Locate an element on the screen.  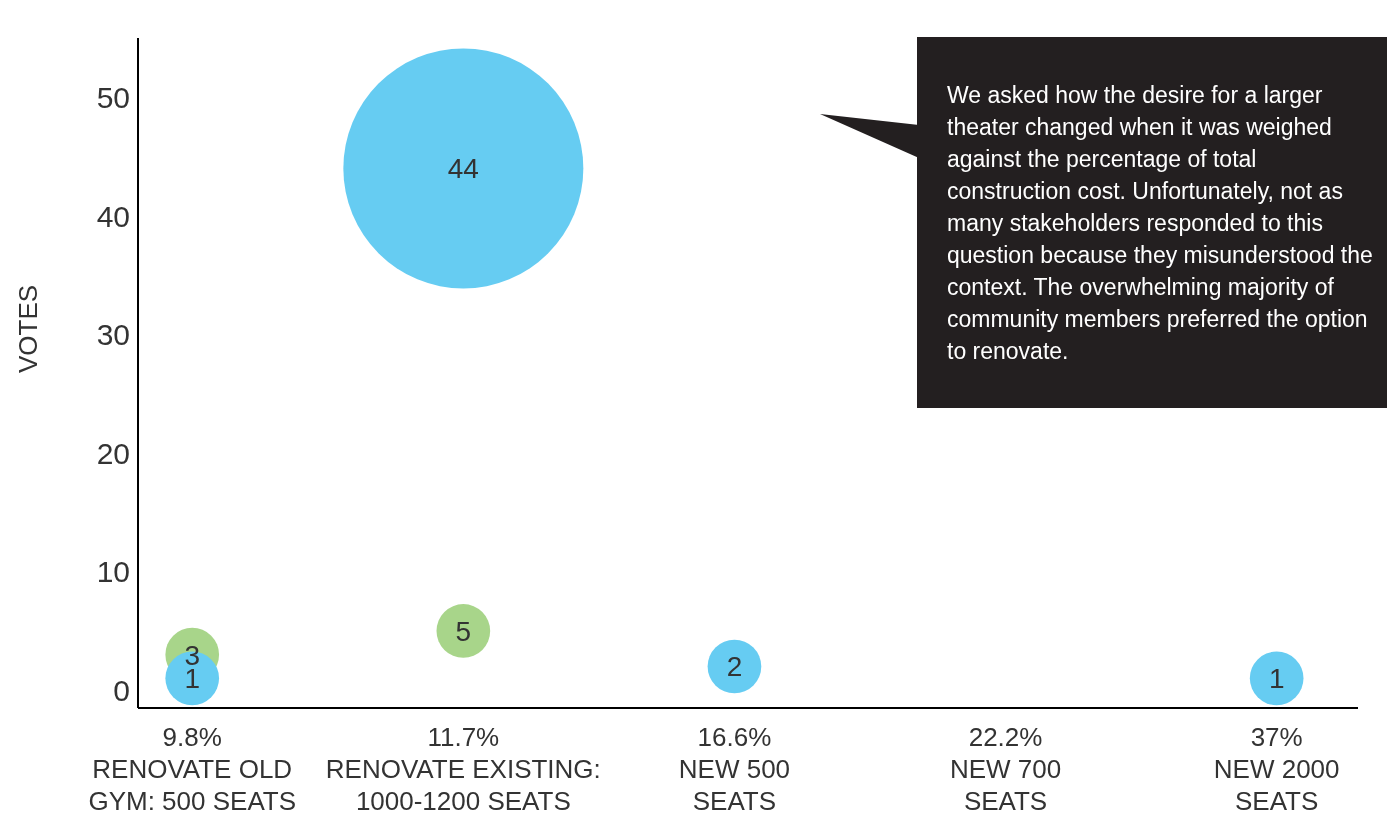
data-label: 2 is located at coordinates (734, 667).